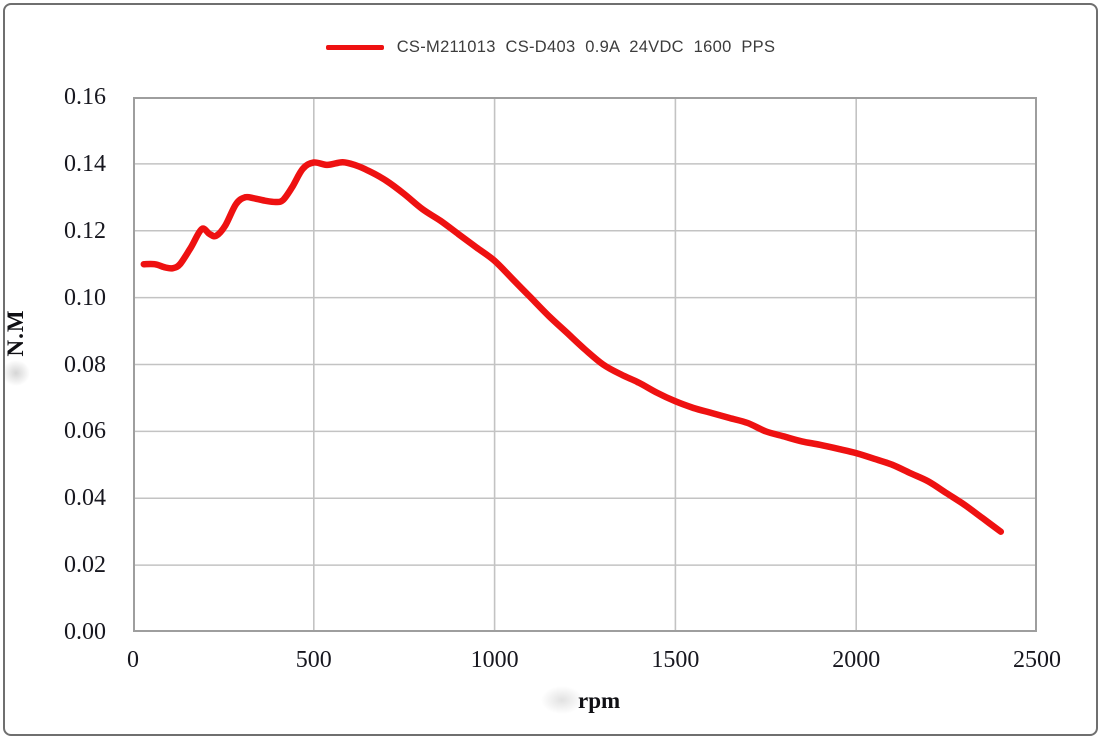 The height and width of the screenshot is (739, 1101). What do you see at coordinates (85, 565) in the screenshot?
I see `y-tick-label: 0.02` at bounding box center [85, 565].